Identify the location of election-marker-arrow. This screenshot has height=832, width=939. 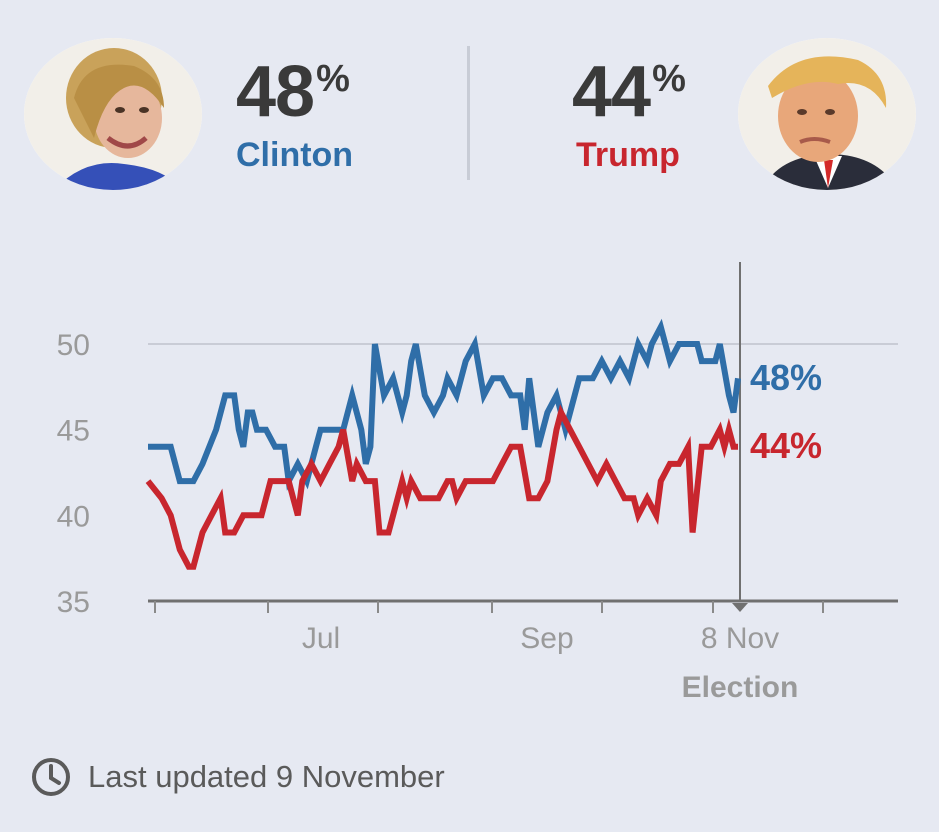
(740, 607).